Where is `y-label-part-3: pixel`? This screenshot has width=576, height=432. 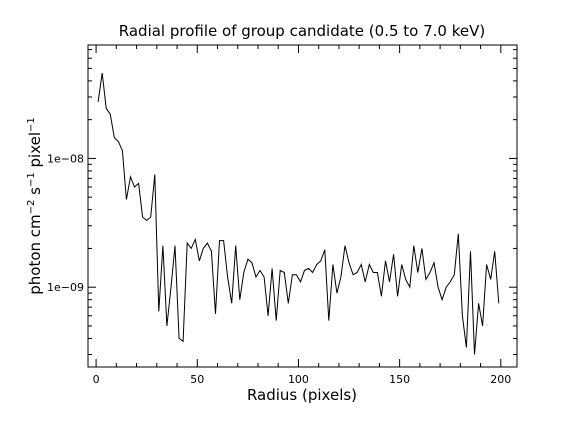
y-label-part-3: pixel is located at coordinates (35, 152).